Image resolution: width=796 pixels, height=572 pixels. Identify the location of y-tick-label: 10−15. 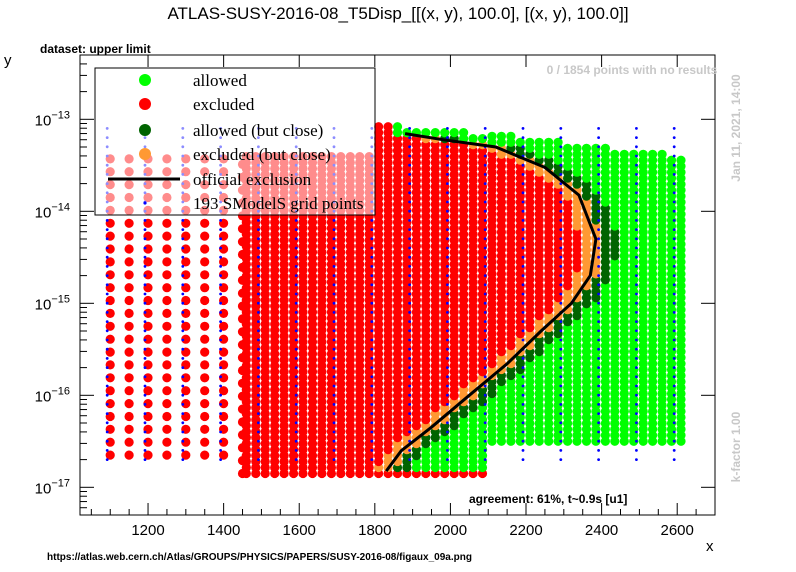
(52, 303).